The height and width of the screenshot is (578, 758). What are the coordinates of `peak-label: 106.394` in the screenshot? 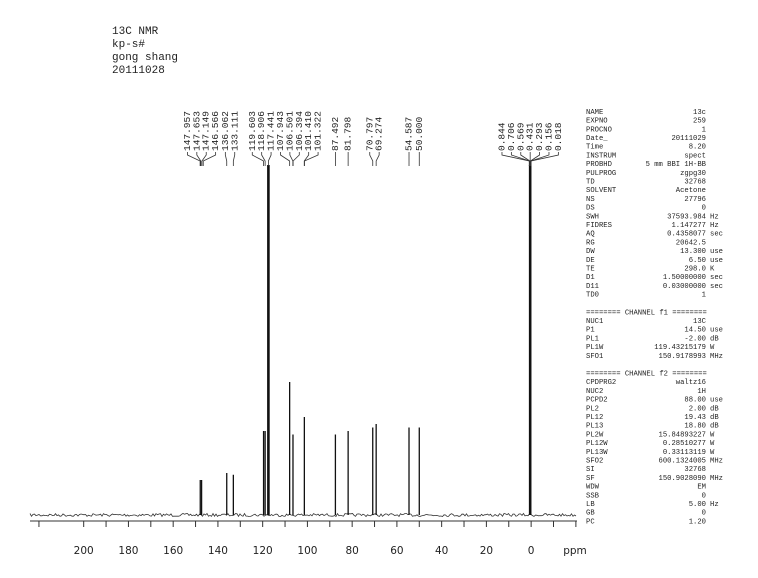 It's located at (299, 131).